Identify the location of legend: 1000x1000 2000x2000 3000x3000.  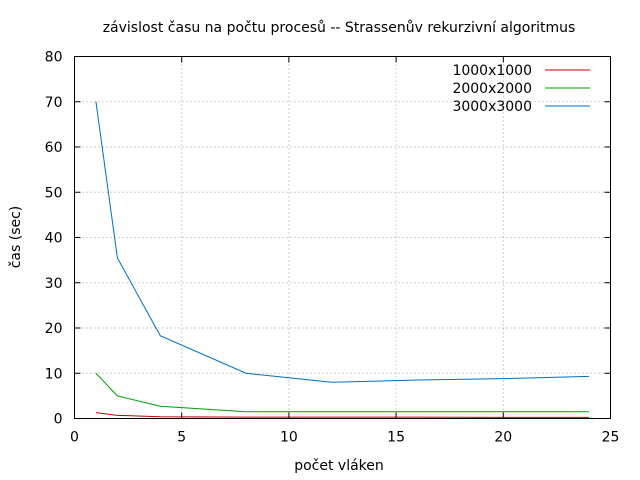
(521, 89).